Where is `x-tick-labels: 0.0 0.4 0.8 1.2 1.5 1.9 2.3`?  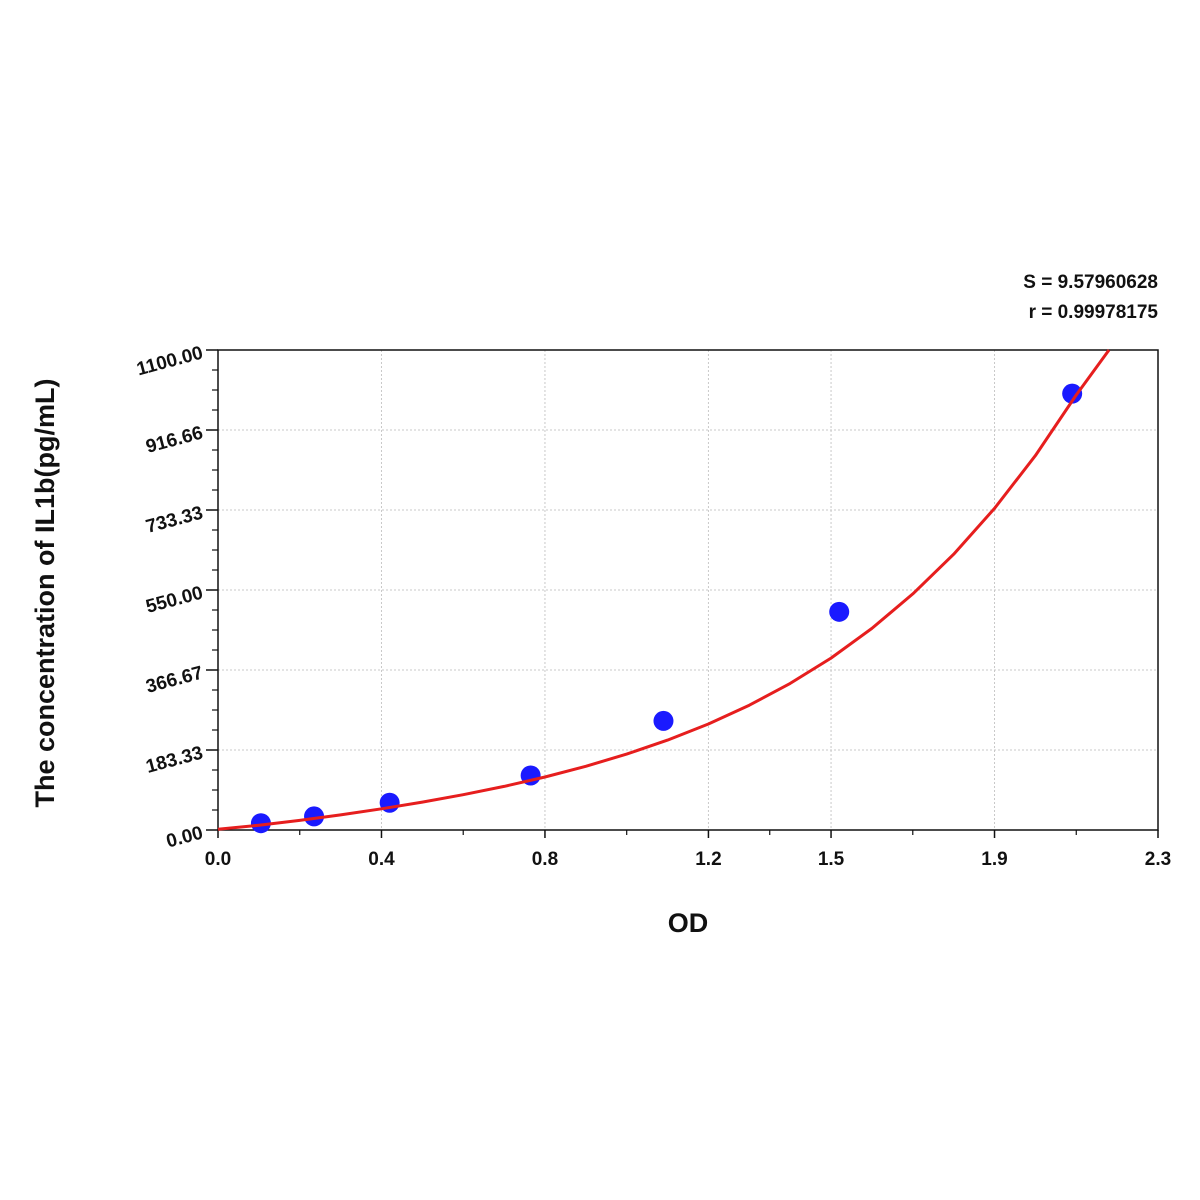 x-tick-labels: 0.0 0.4 0.8 1.2 1.5 1.9 2.3 is located at coordinates (688, 859).